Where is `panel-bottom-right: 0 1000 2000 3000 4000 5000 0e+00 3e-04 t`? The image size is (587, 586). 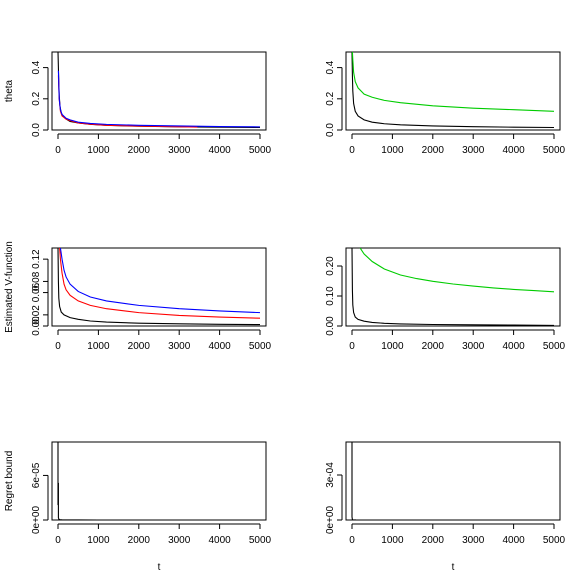
panel-bottom-right: 0 1000 2000 3000 4000 5000 0e+00 3e-04 t is located at coordinates (445, 507).